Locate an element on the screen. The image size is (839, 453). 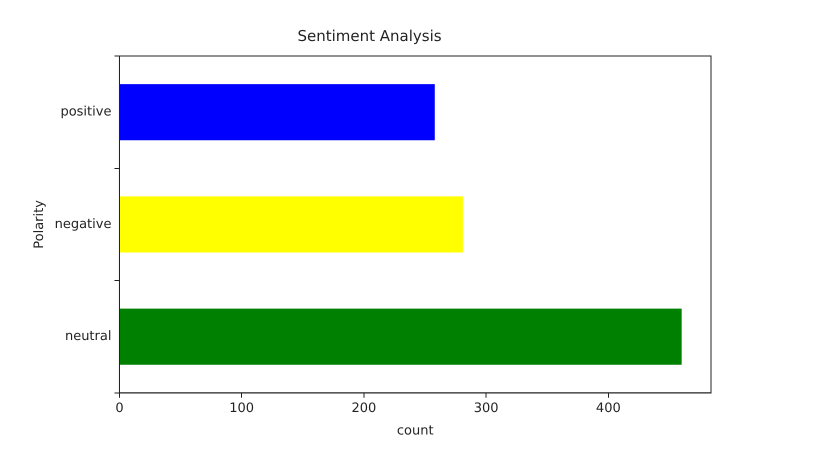
x-tick-label: 100 is located at coordinates (241, 408).